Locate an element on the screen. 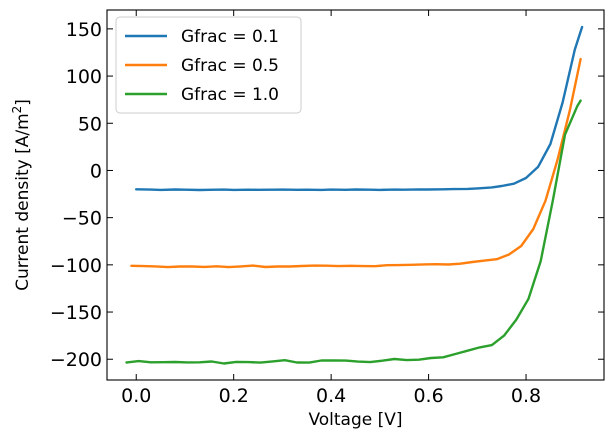  legend-label-gfrac-1-0: Gfrac = 1.0 is located at coordinates (230, 95).